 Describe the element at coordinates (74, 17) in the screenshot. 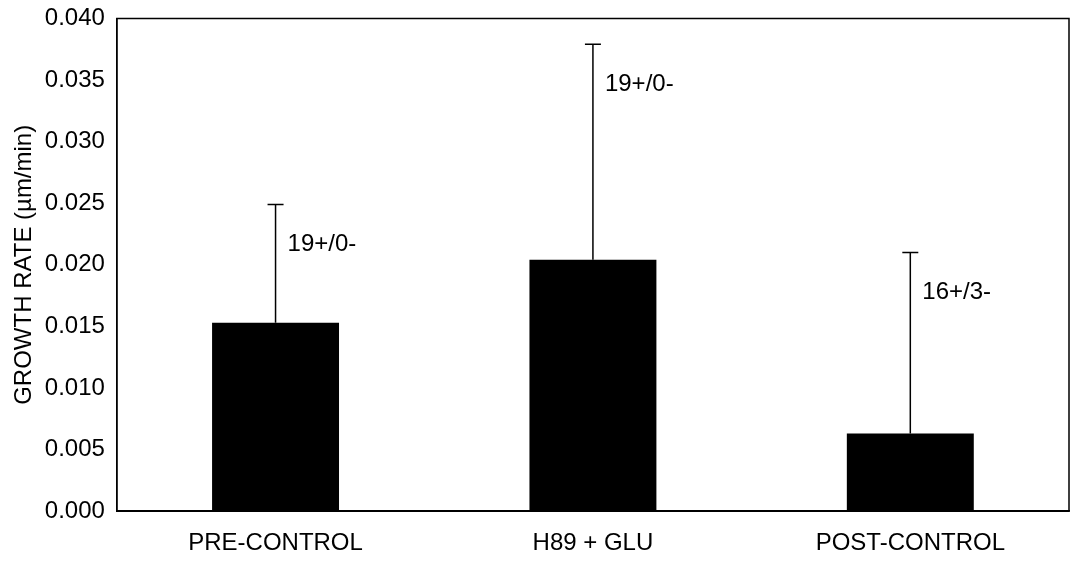

I see `y-tick-label: 0.040` at that location.